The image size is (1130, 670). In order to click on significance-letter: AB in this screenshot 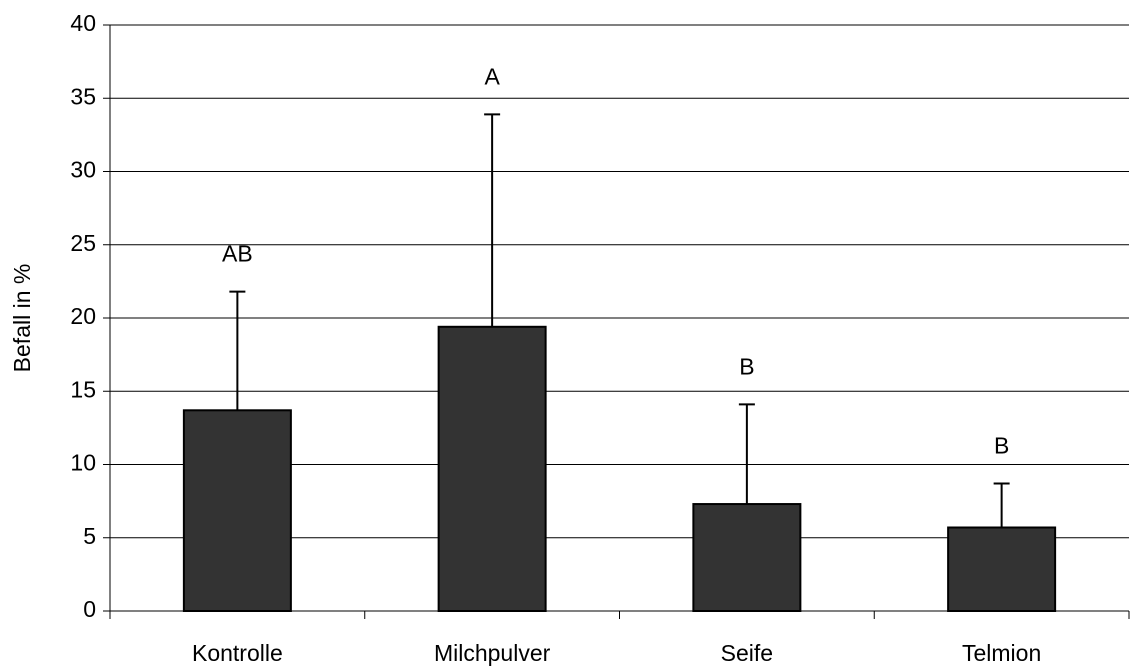, I will do `click(237, 254)`.